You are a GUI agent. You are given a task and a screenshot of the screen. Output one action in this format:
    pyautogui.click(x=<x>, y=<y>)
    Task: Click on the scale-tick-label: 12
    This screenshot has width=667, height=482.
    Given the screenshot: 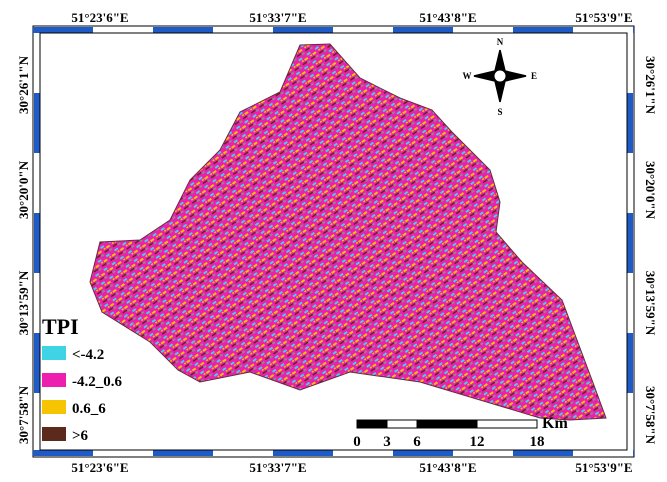 What is the action you would take?
    pyautogui.click(x=477, y=442)
    